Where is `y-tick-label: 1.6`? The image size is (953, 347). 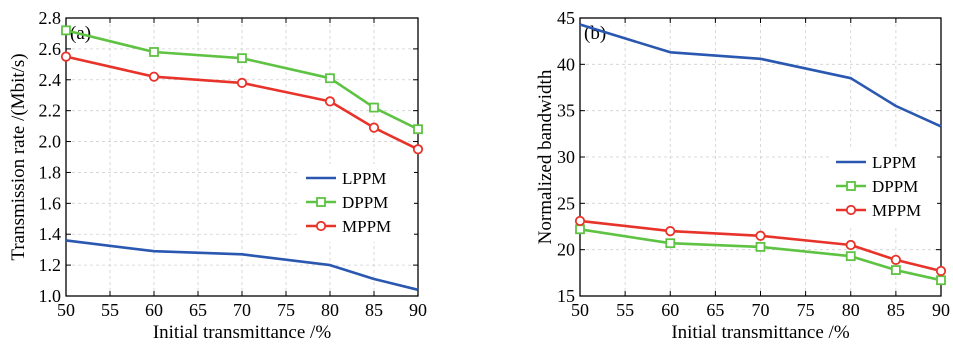
y-tick-label: 1.6 is located at coordinates (50, 203).